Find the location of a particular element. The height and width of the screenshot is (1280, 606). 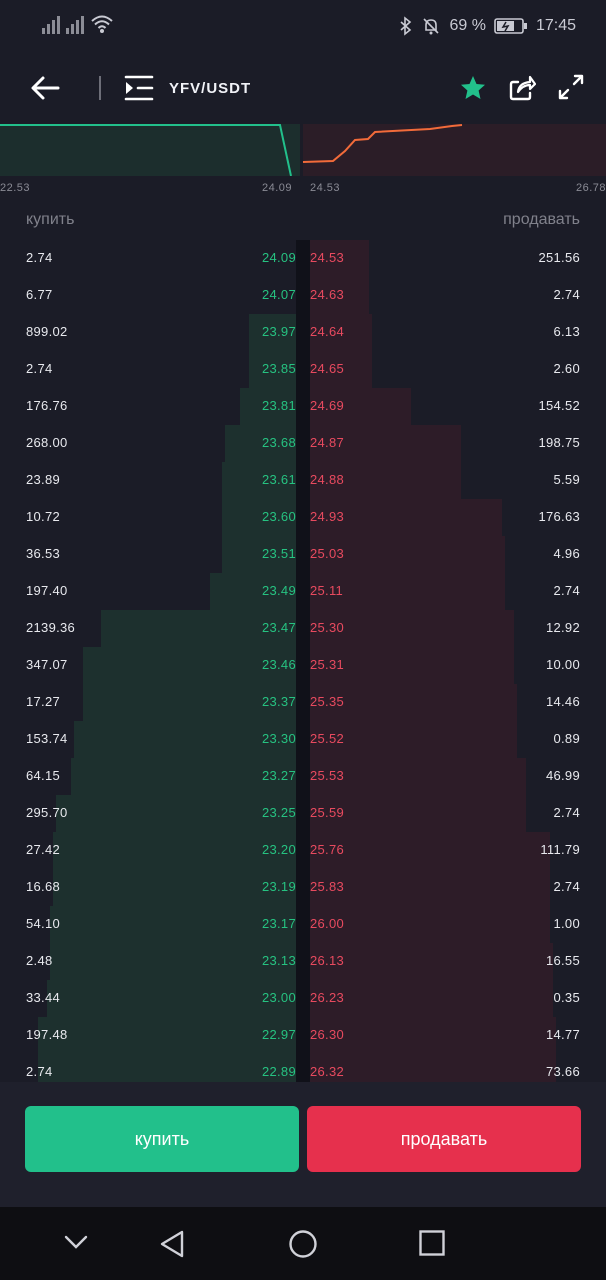

sell-quantity: 46.99 is located at coordinates (562, 775).